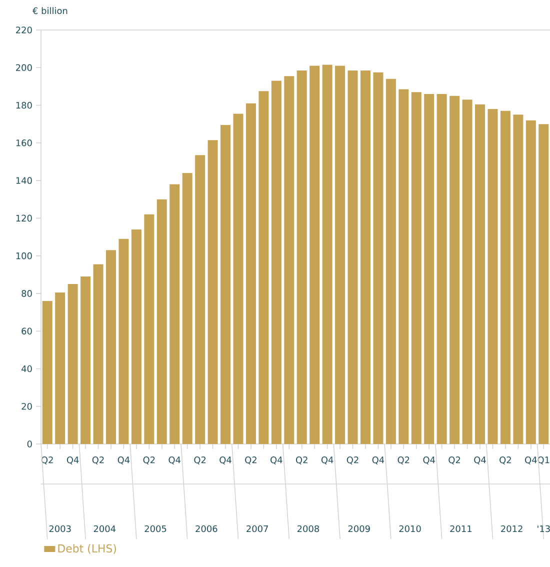  Describe the element at coordinates (24, 105) in the screenshot. I see `y-tick-label: 180` at that location.